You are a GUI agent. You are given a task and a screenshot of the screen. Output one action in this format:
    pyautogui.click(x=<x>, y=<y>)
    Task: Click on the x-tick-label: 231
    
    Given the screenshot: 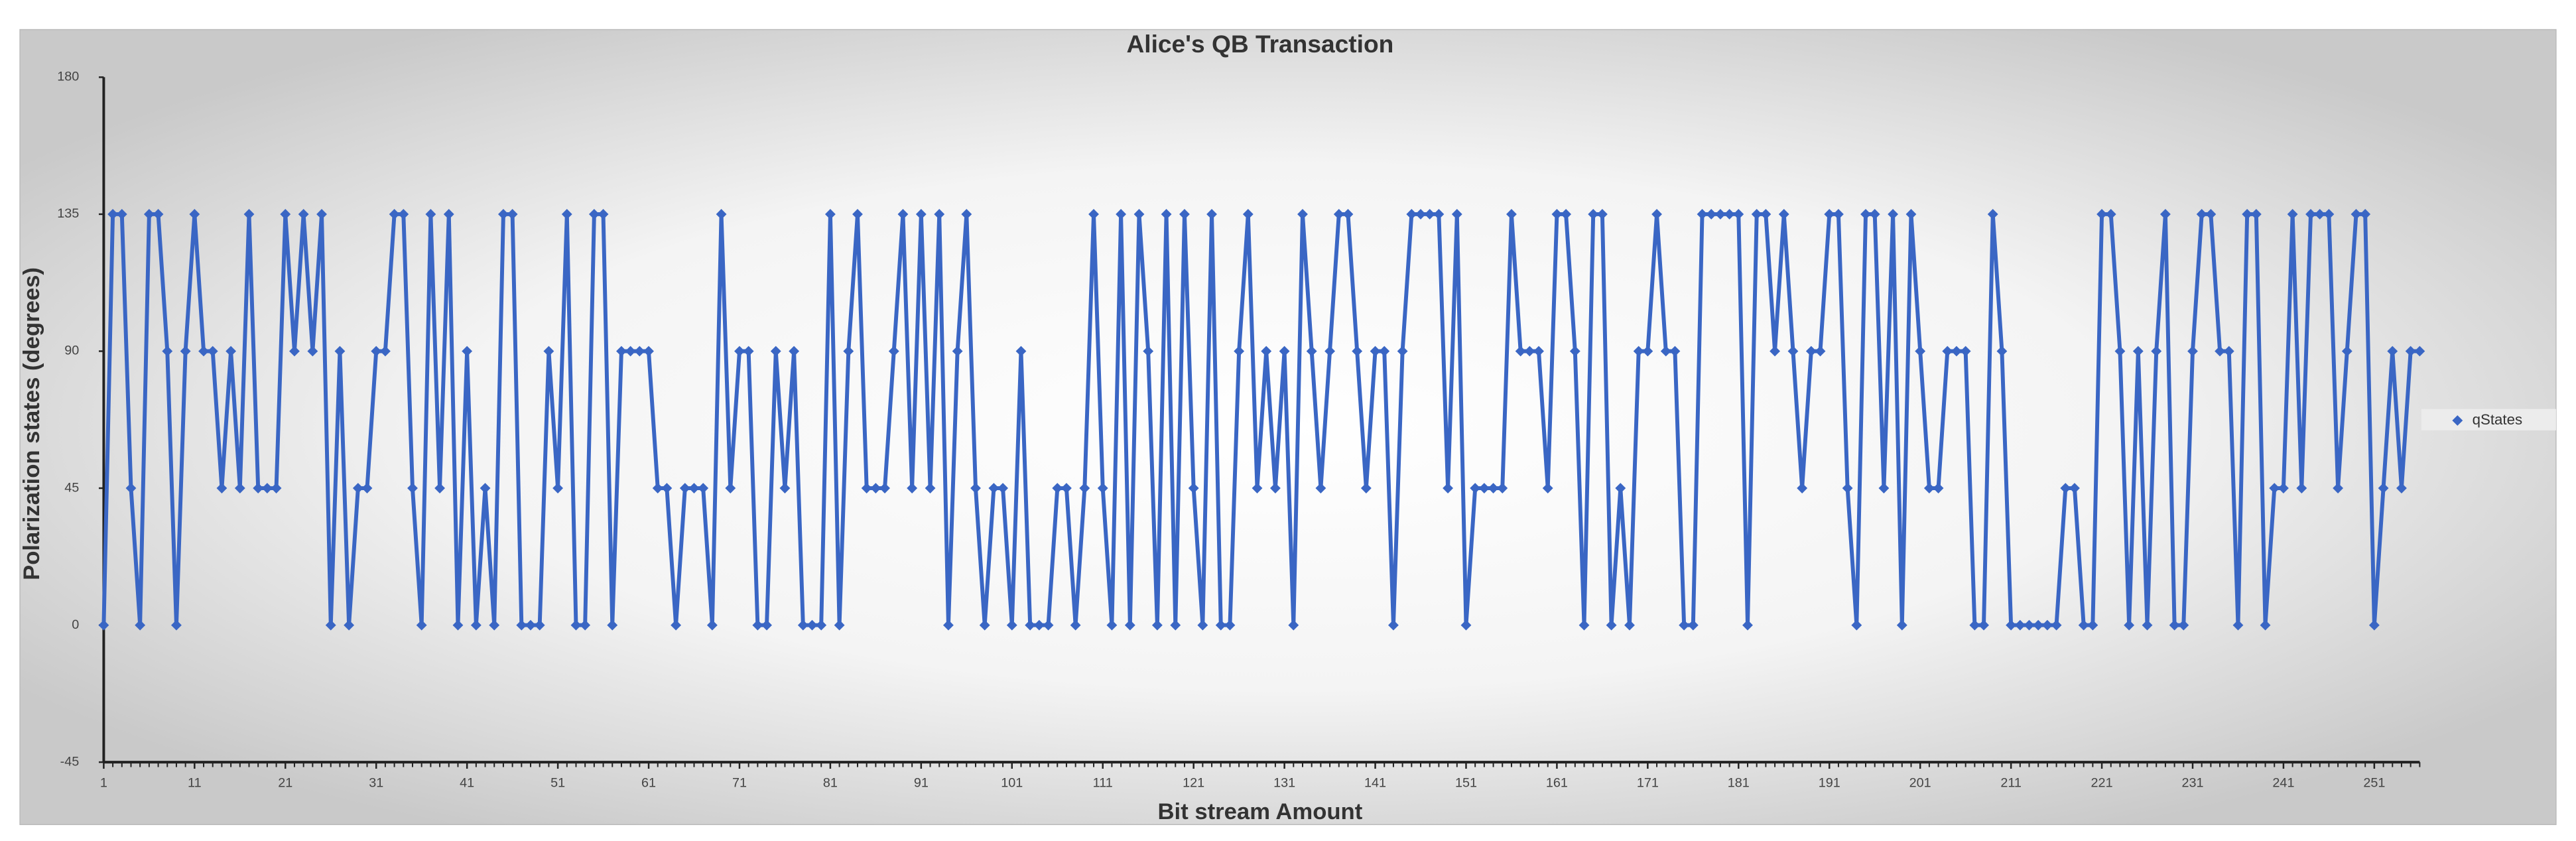 What is the action you would take?
    pyautogui.click(x=2192, y=783)
    